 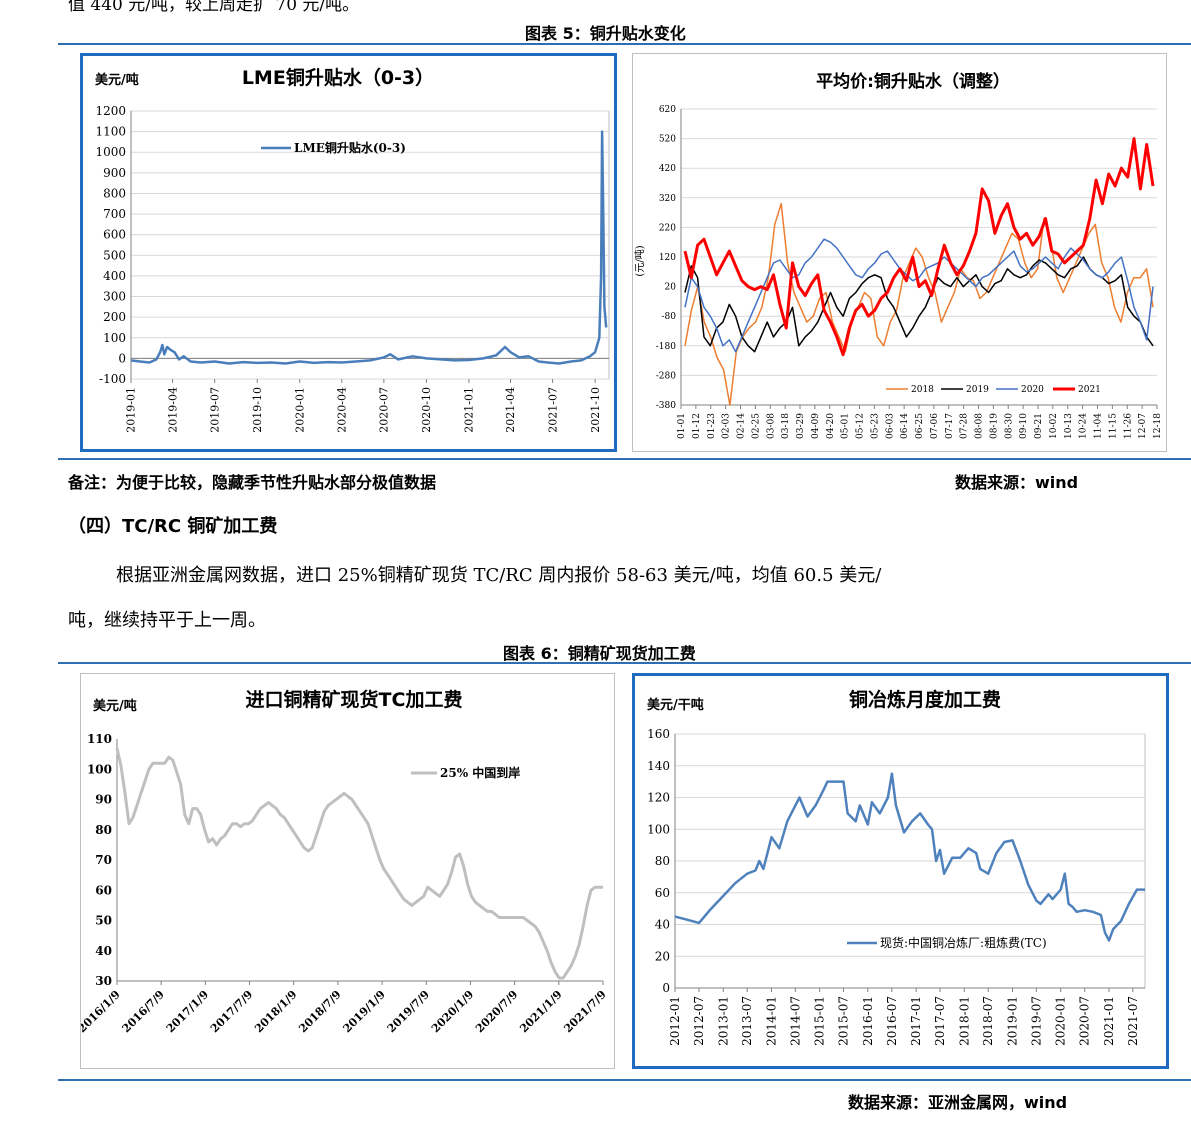 I want to click on y-tick-label: 900, so click(x=114, y=173).